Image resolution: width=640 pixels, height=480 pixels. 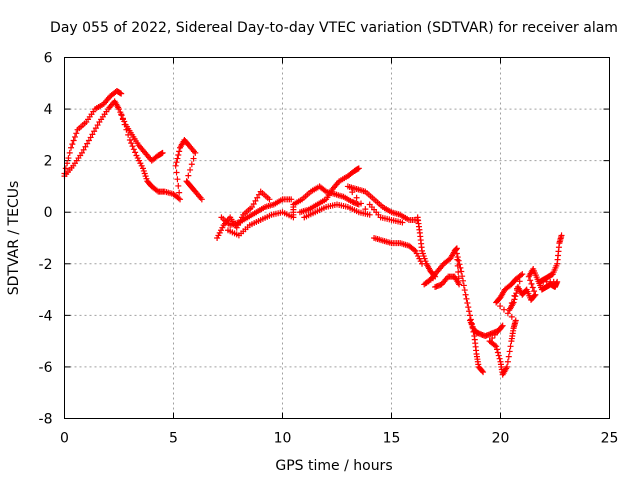 I want to click on y-tick-label: 4, so click(x=48, y=110).